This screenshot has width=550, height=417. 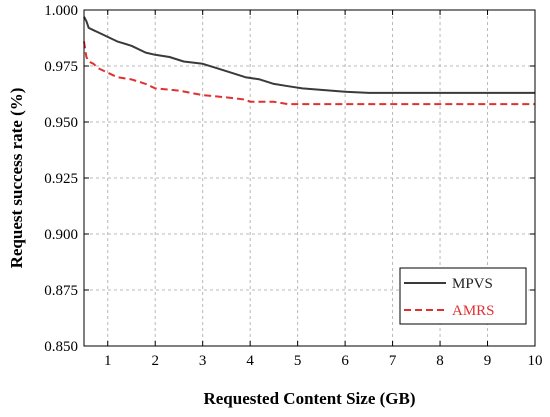 I want to click on x-tick-label: 9, so click(x=488, y=361).